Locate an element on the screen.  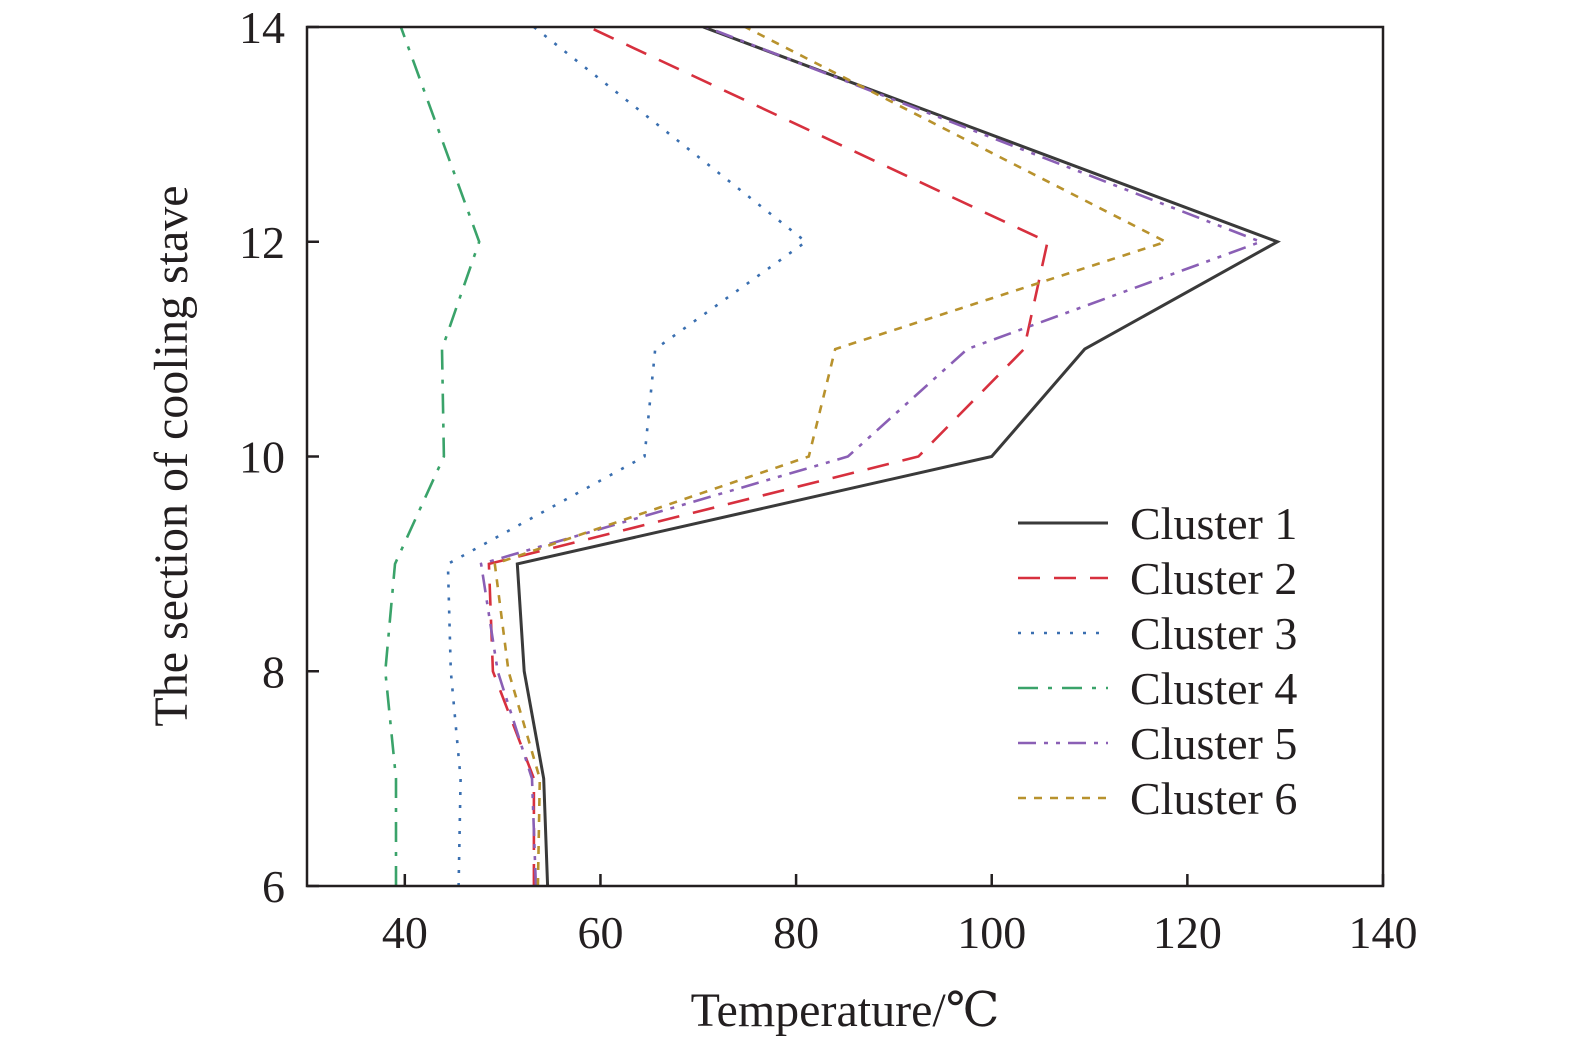
y-axis-title: The section of cooling stave is located at coordinates (171, 455).